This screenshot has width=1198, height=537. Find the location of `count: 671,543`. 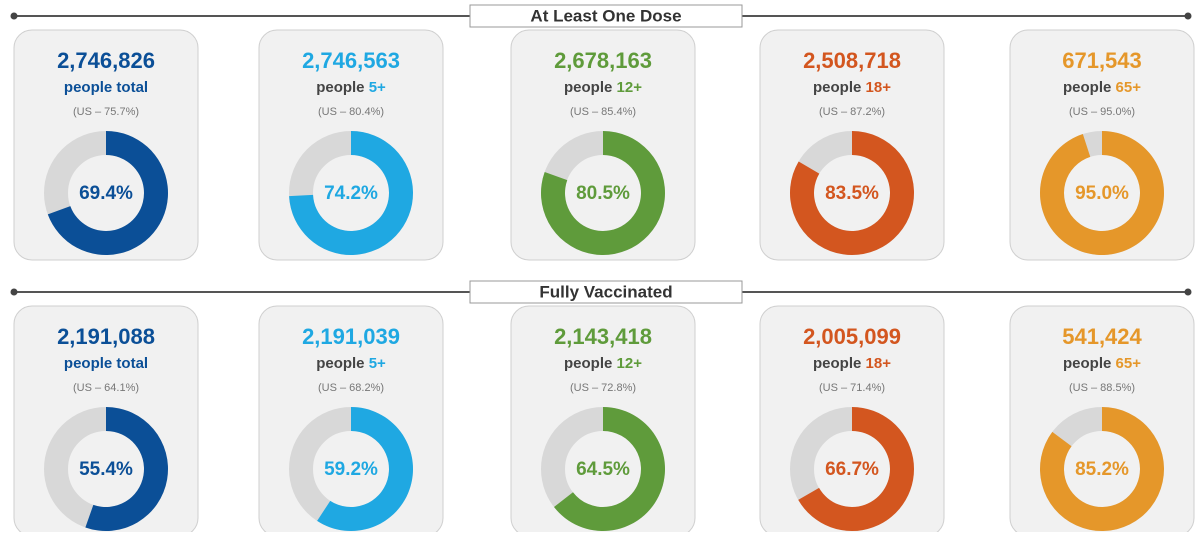

count: 671,543 is located at coordinates (1102, 60).